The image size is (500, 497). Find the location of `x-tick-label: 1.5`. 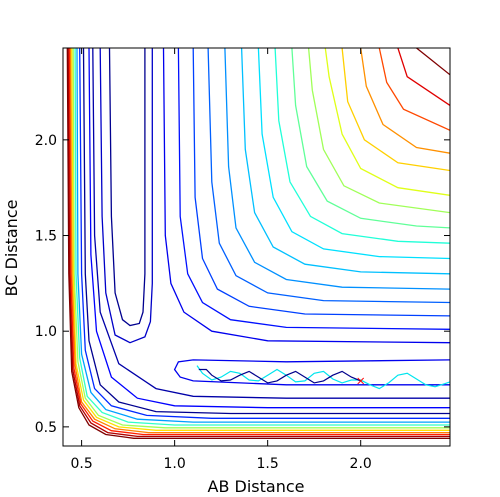

x-tick-label: 1.5 is located at coordinates (268, 464).